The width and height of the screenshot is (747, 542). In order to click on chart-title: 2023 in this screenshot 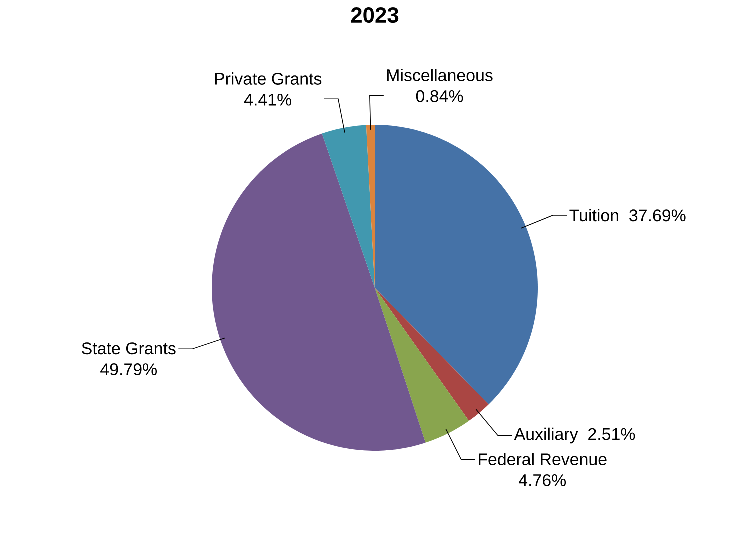, I will do `click(375, 16)`.